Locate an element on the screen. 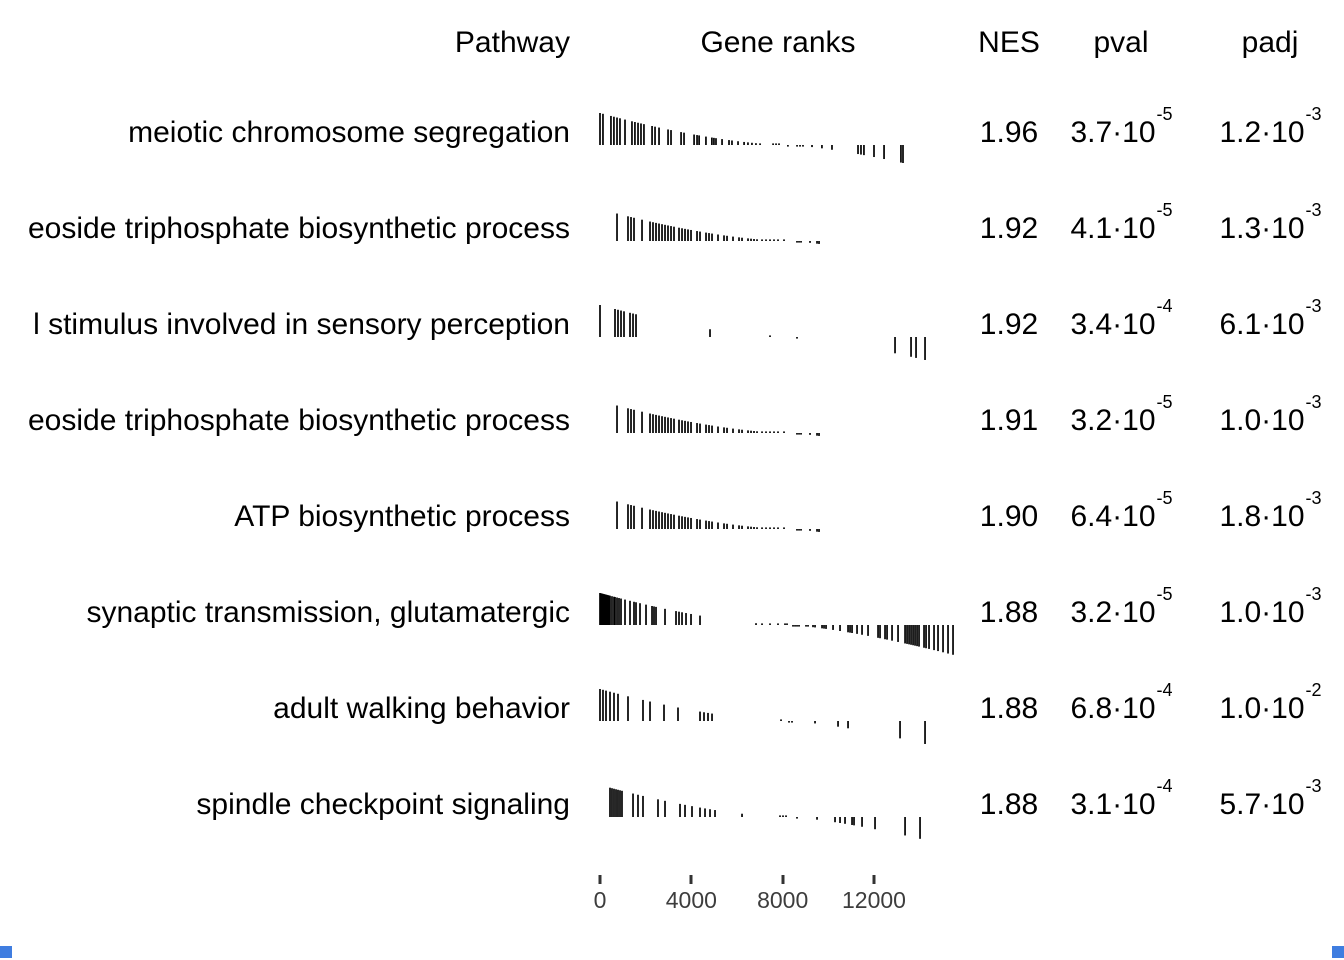  pathway-label: adult walking behavior is located at coordinates (421, 709).